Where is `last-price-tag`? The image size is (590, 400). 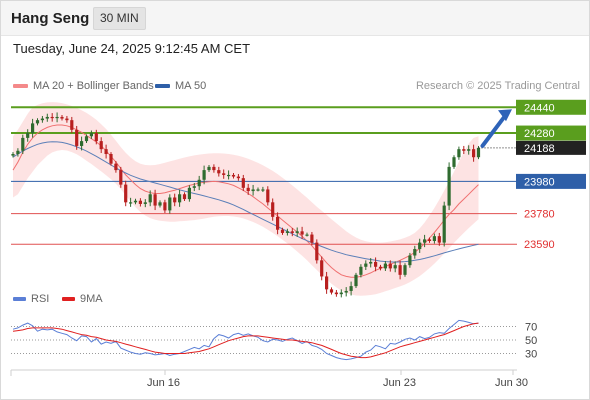
last-price-tag is located at coordinates (551, 147).